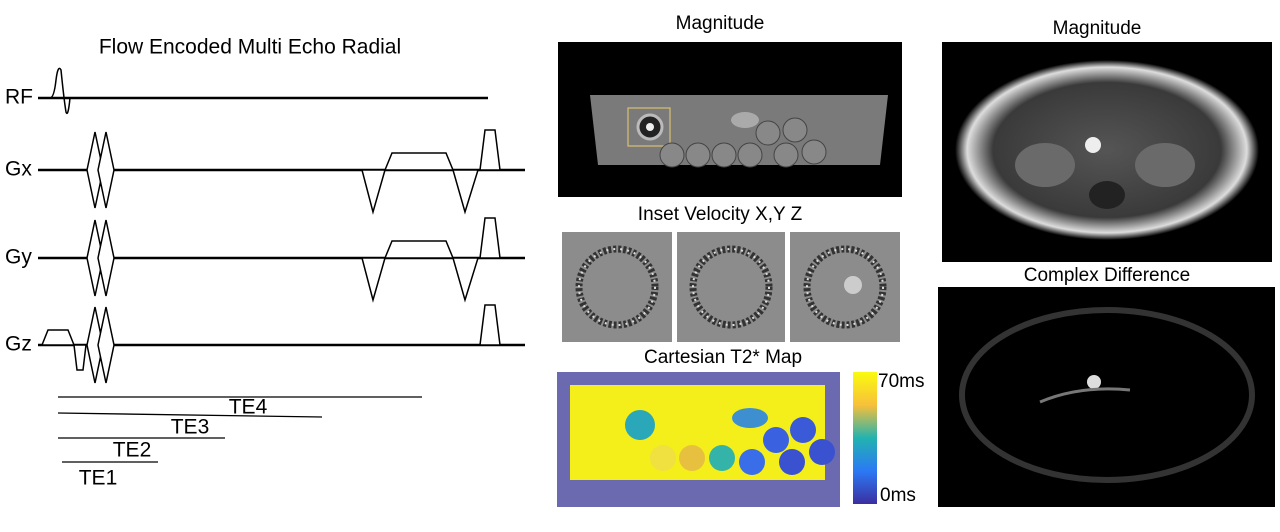 The height and width of the screenshot is (532, 1280). I want to click on axis-label: RF, so click(19, 97).